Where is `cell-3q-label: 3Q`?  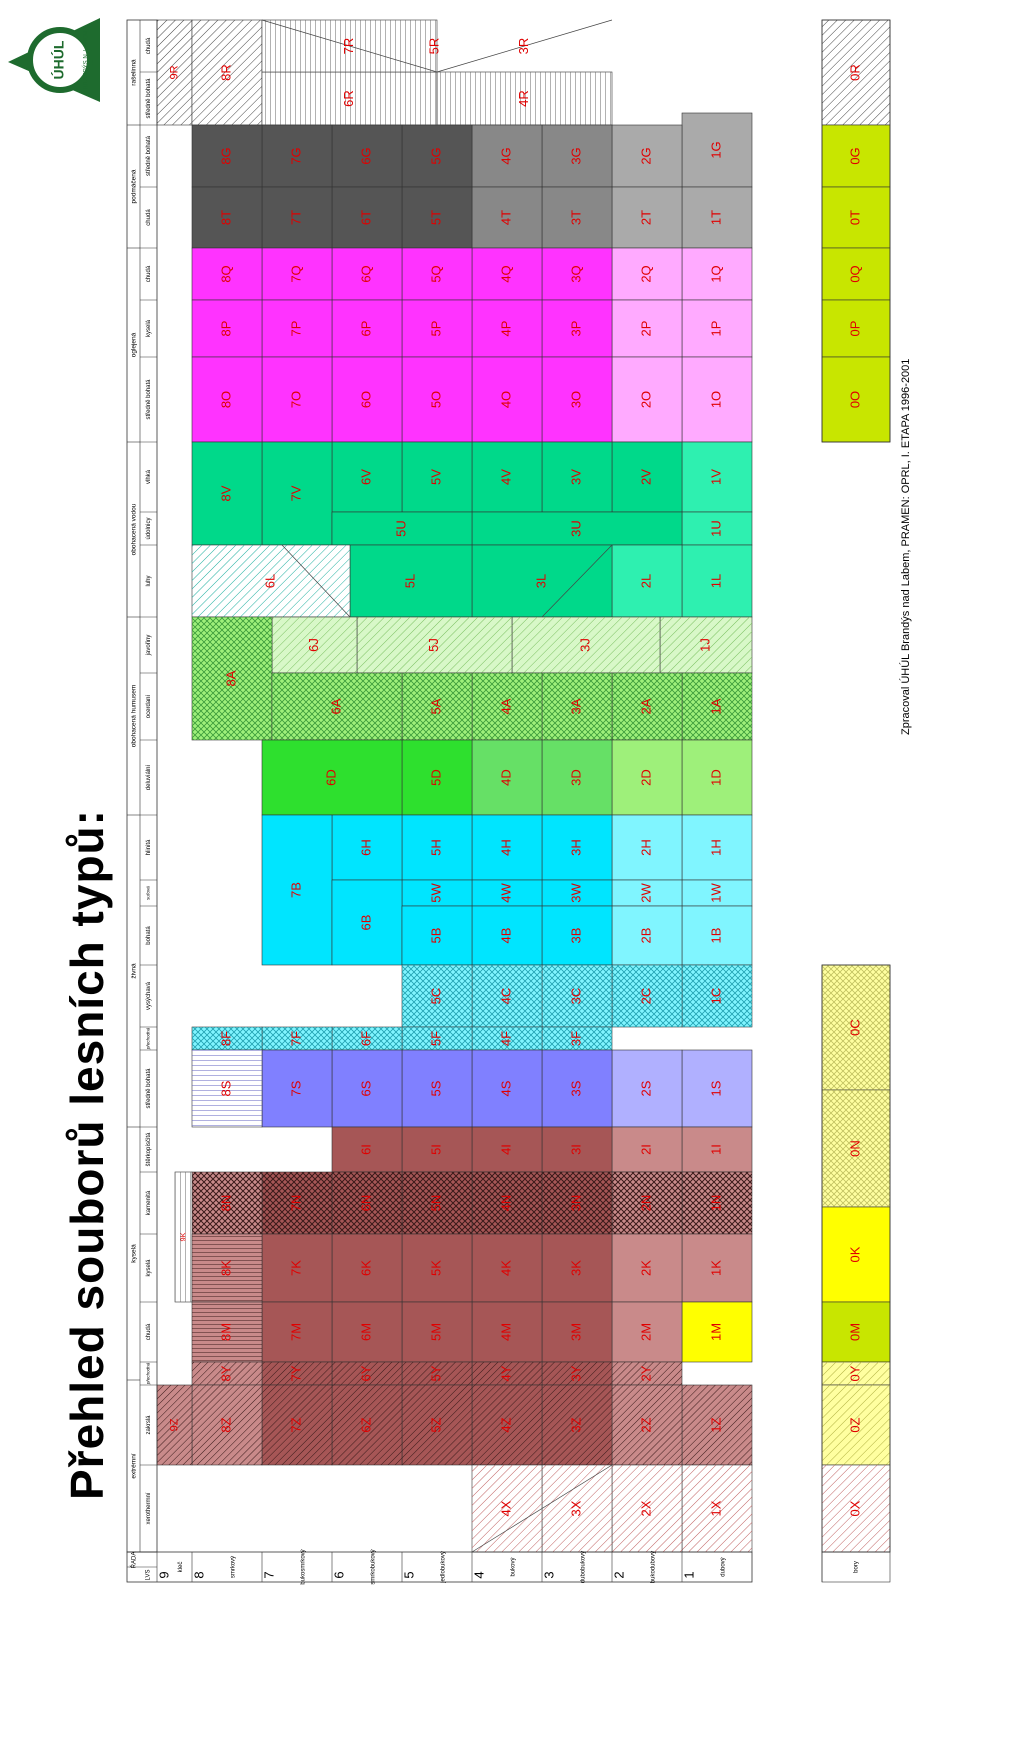 cell-3q-label: 3Q is located at coordinates (575, 273).